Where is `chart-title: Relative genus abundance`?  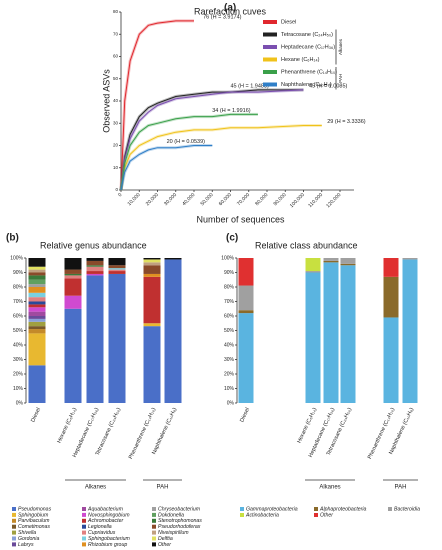 chart-title: Relative genus abundance is located at coordinates (93, 245).